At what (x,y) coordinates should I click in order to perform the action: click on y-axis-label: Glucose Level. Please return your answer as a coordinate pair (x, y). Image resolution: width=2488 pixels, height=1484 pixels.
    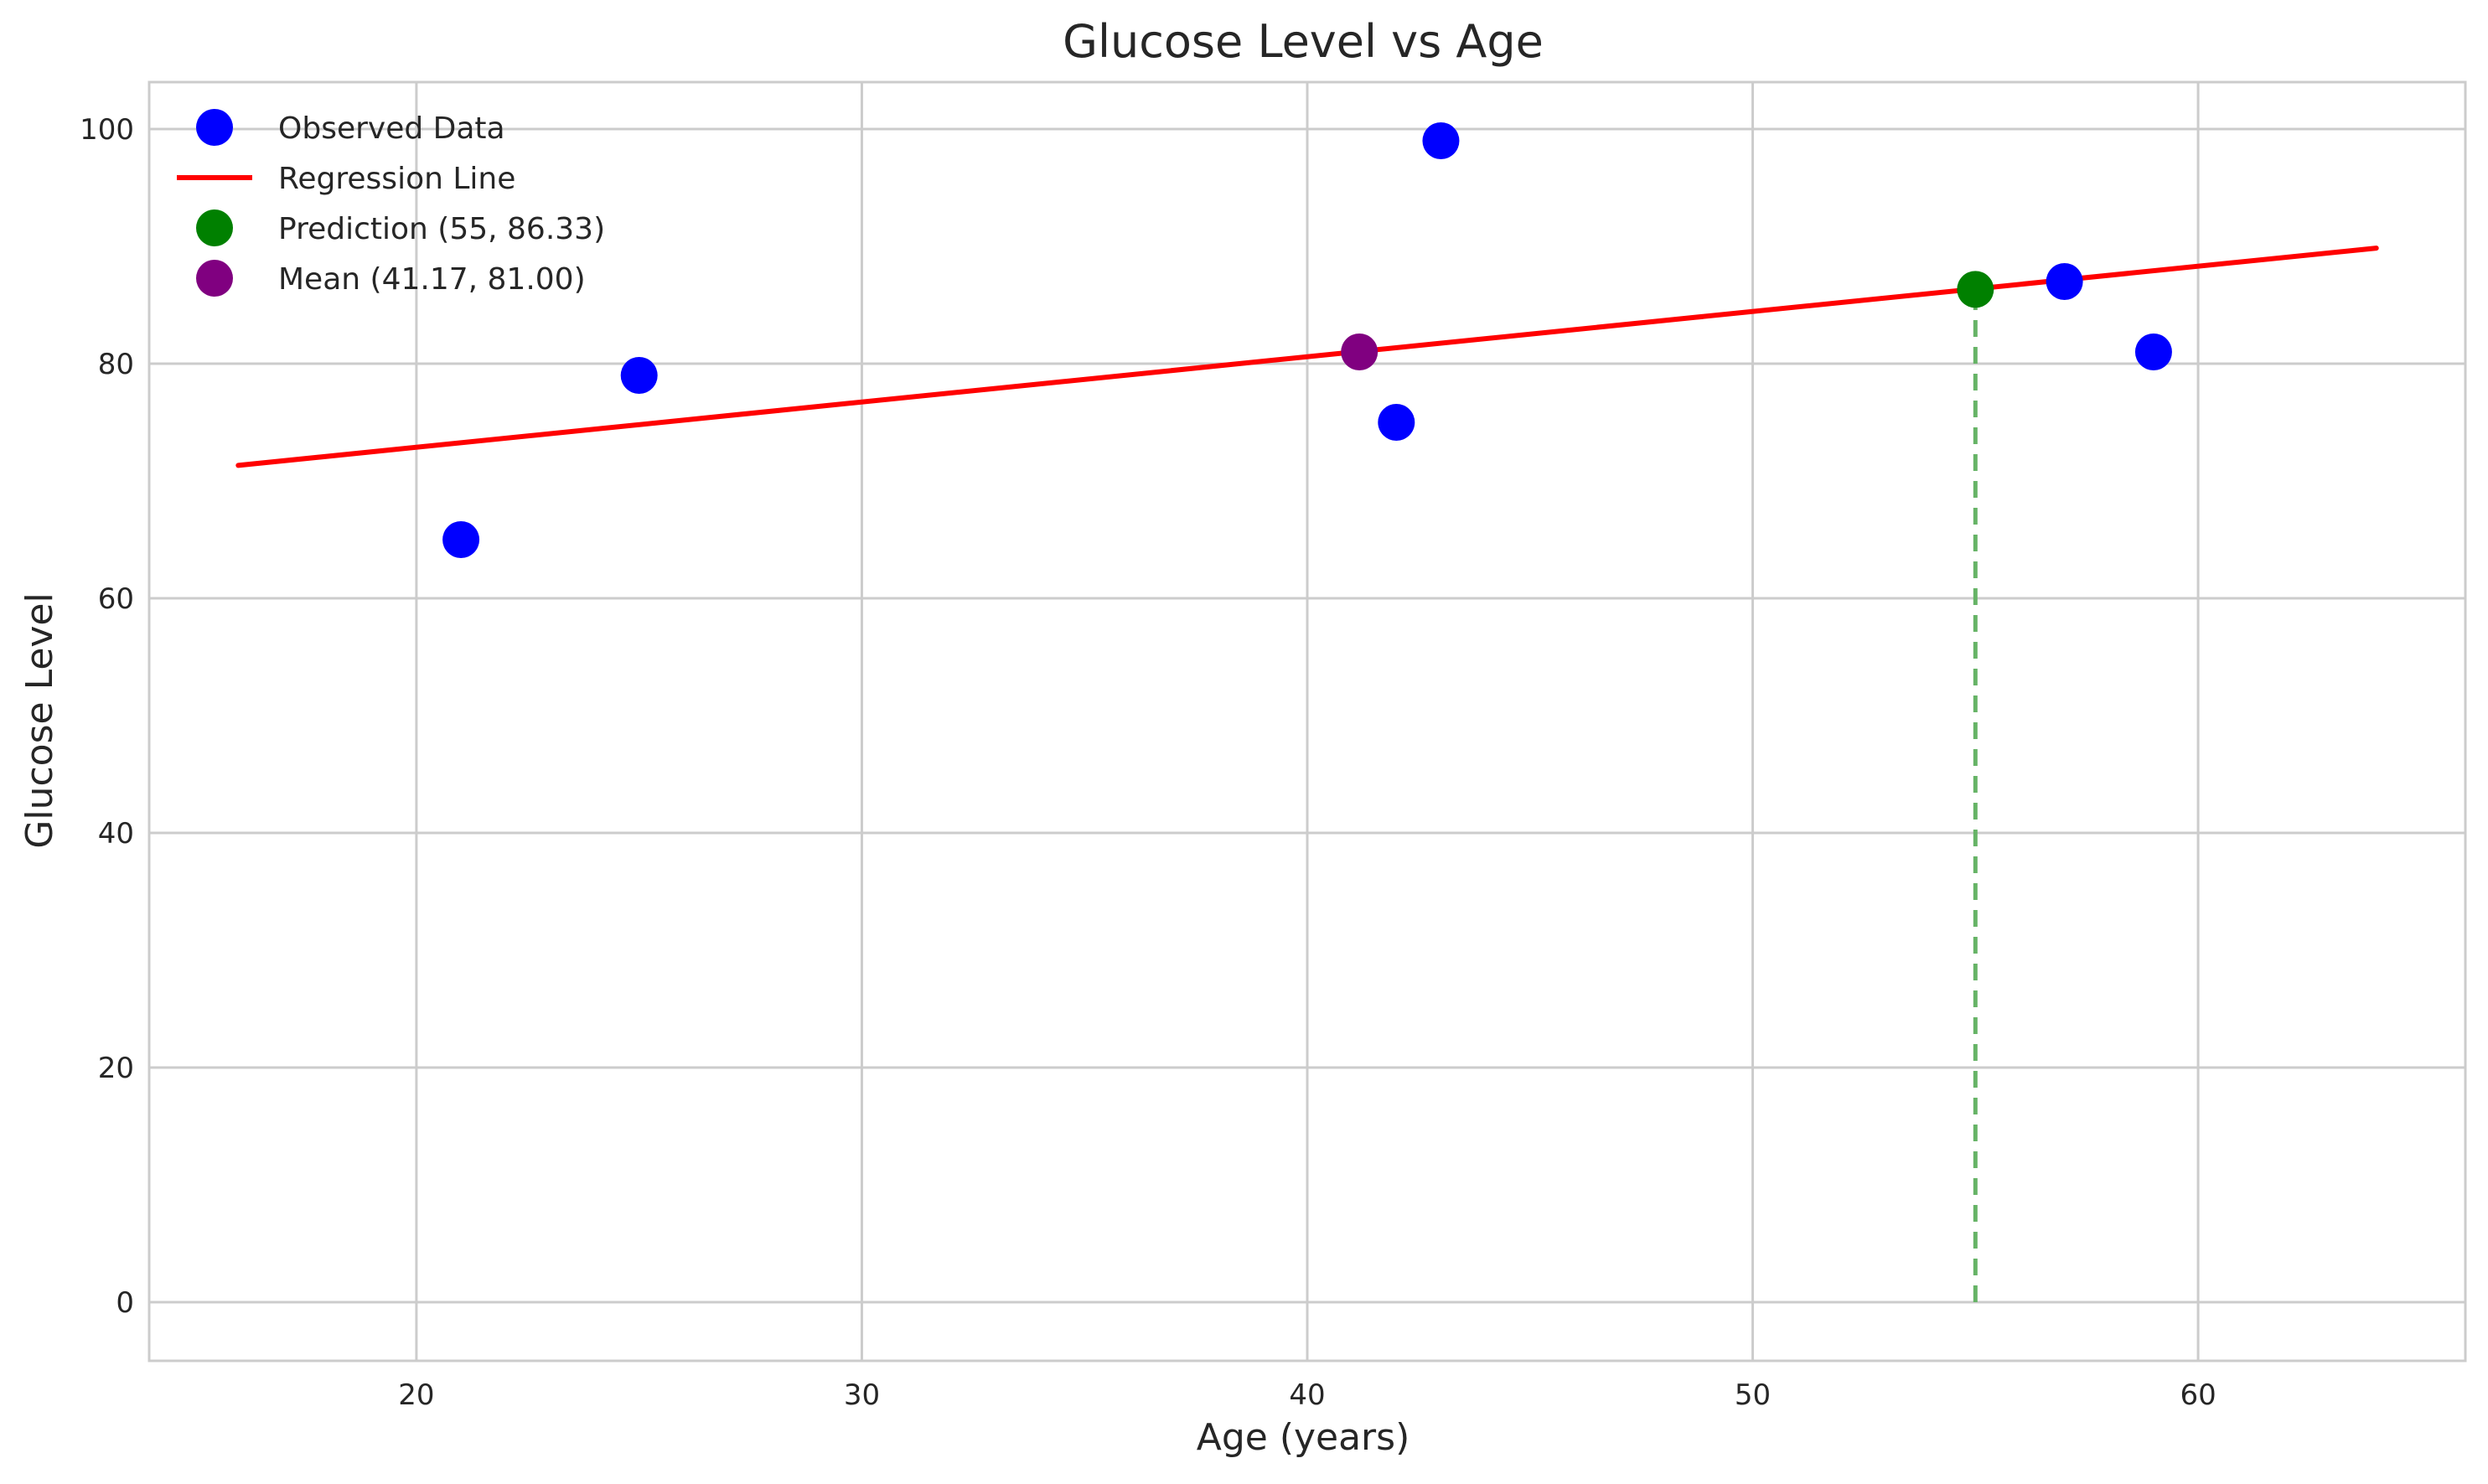
    Looking at the image, I should click on (39, 720).